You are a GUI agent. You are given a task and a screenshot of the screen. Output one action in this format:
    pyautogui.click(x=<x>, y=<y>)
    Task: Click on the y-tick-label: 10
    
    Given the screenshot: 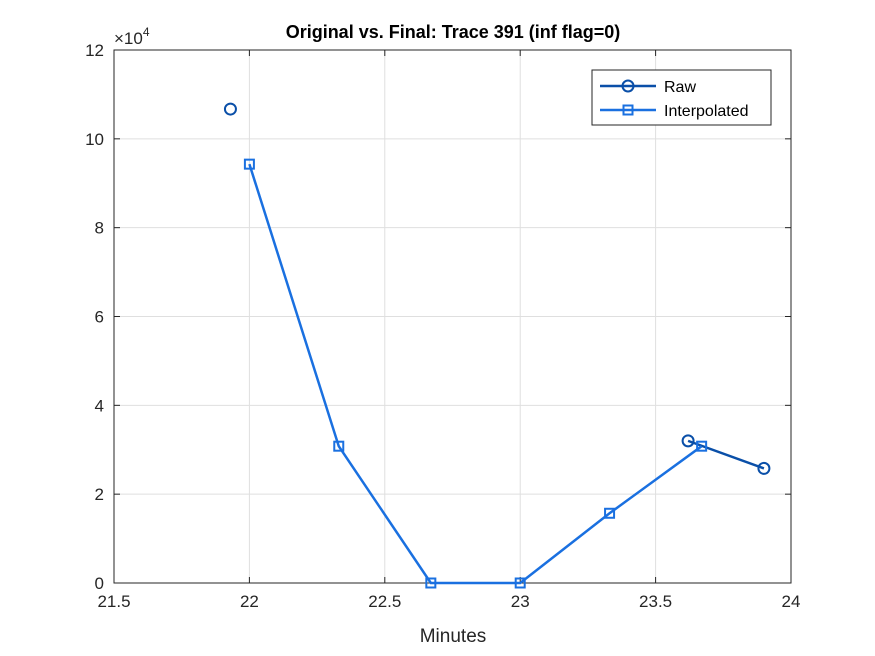 What is the action you would take?
    pyautogui.click(x=94, y=139)
    